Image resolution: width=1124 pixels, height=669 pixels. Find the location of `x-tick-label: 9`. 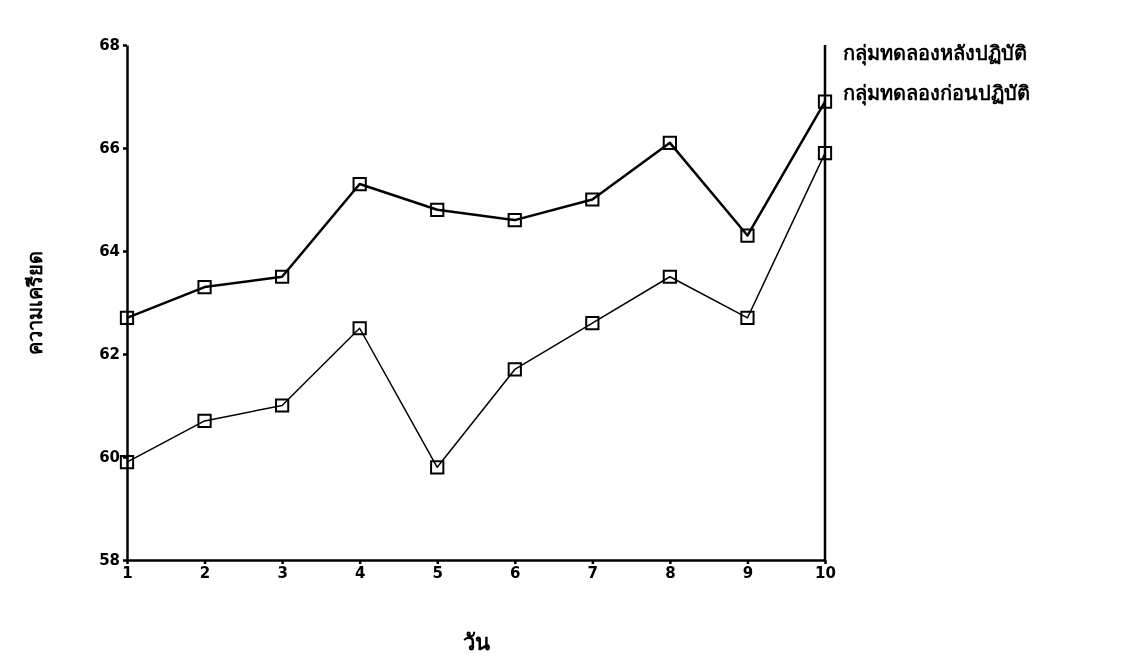

x-tick-label: 9 is located at coordinates (748, 572).